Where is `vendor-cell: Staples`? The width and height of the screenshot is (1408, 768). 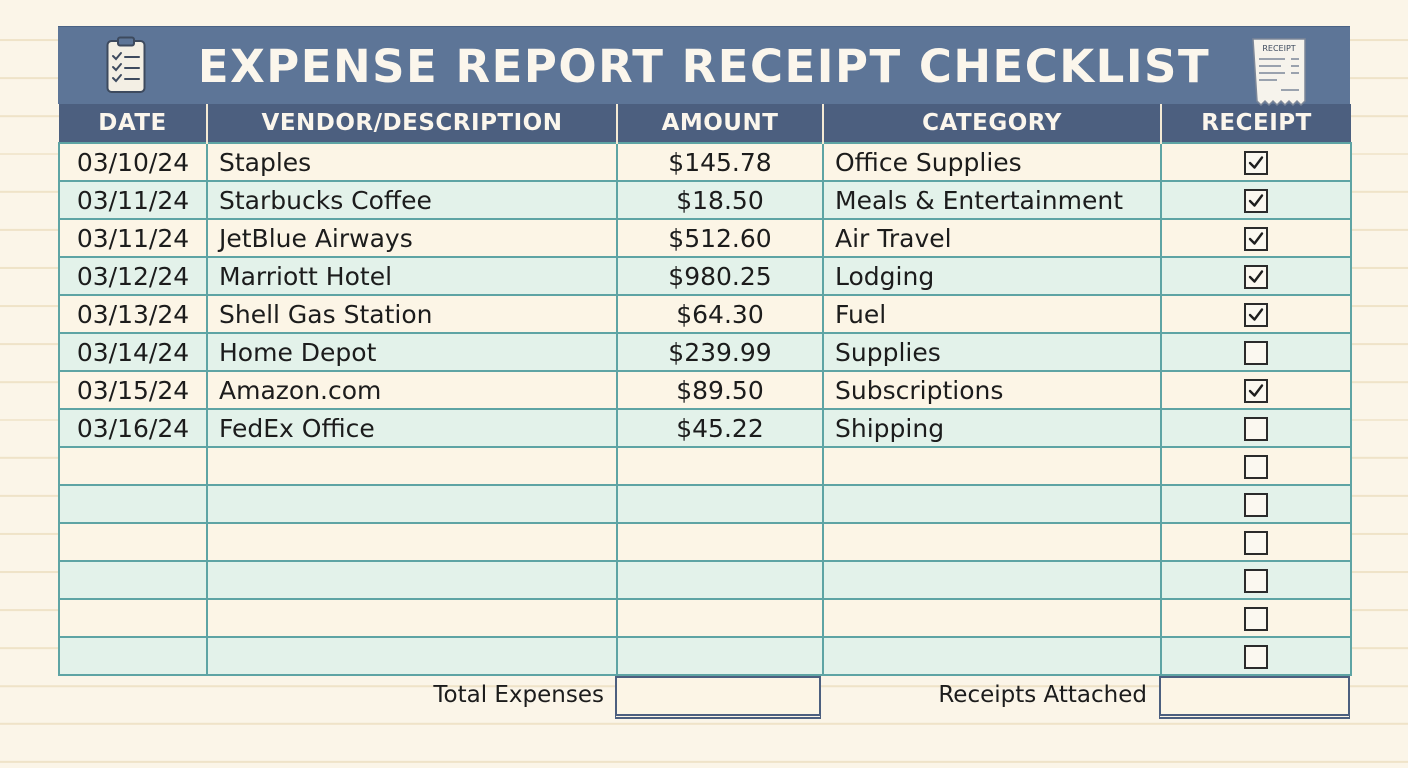 vendor-cell: Staples is located at coordinates (412, 162).